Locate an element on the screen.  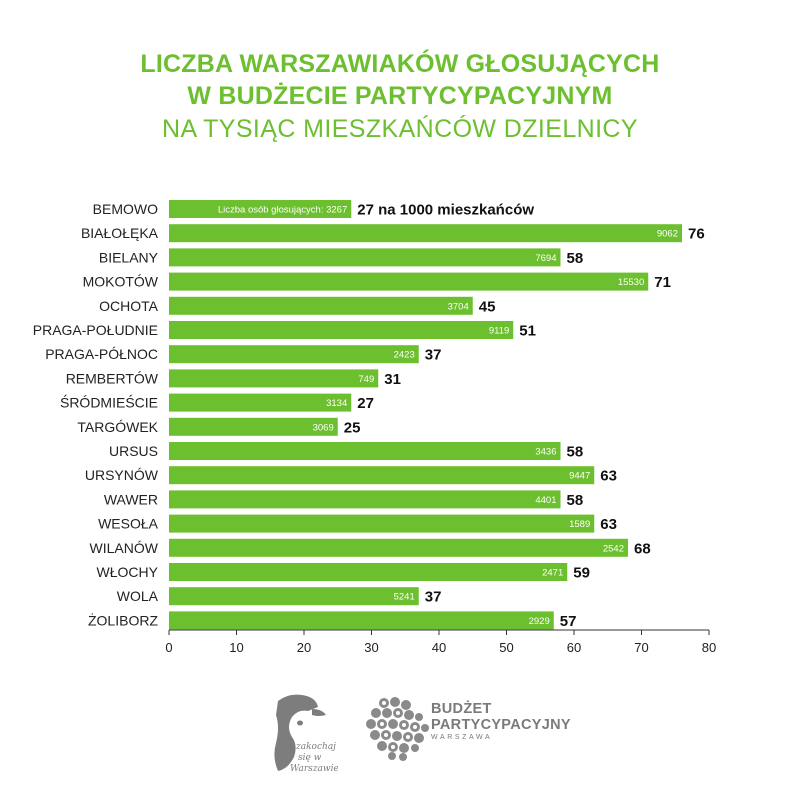
x-tick-label: 60 is located at coordinates (574, 647).